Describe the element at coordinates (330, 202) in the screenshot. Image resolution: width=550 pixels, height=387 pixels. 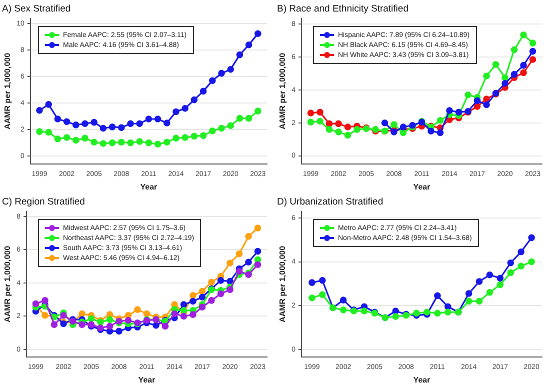
I see `chart-title: D) Urbanization Stratified` at that location.